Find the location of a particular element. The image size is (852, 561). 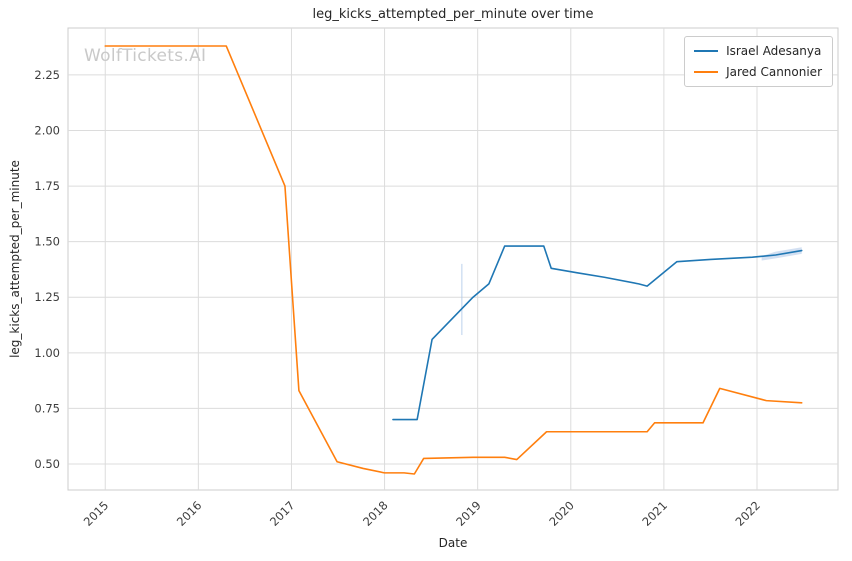

y-tick-label: 1.00 is located at coordinates (47, 353).